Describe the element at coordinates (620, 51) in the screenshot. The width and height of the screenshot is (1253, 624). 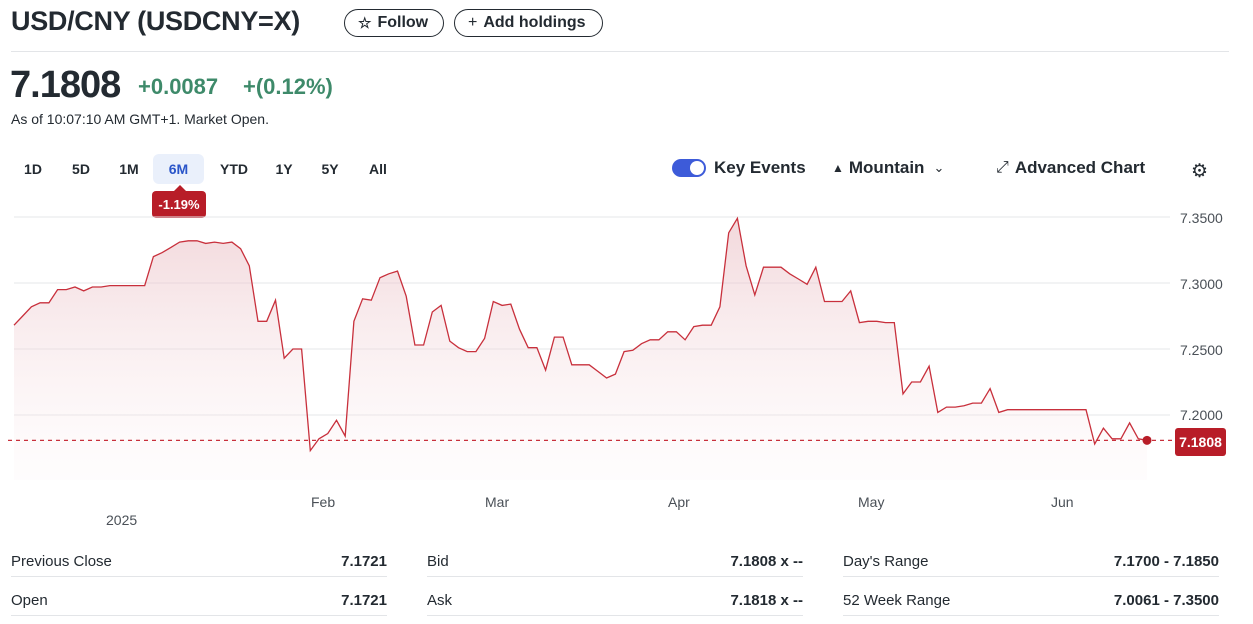
I see `header-divider` at that location.